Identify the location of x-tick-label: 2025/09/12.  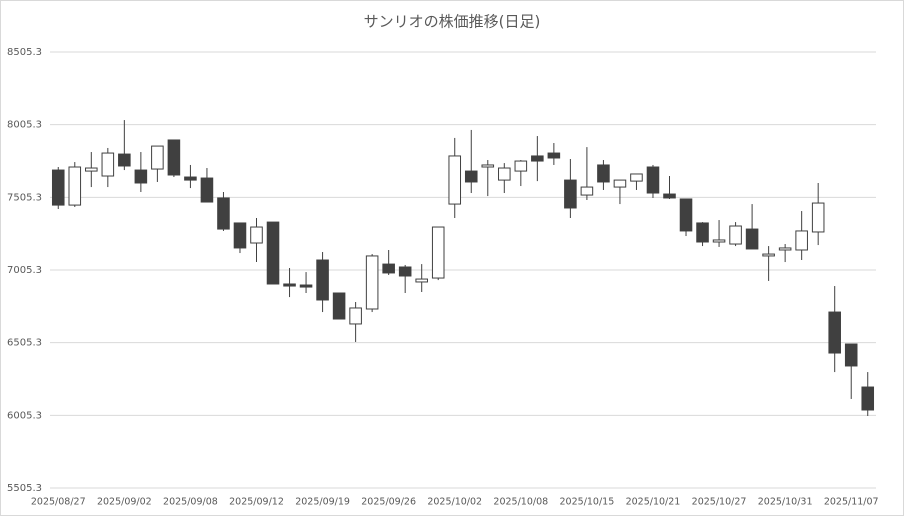
(256, 502).